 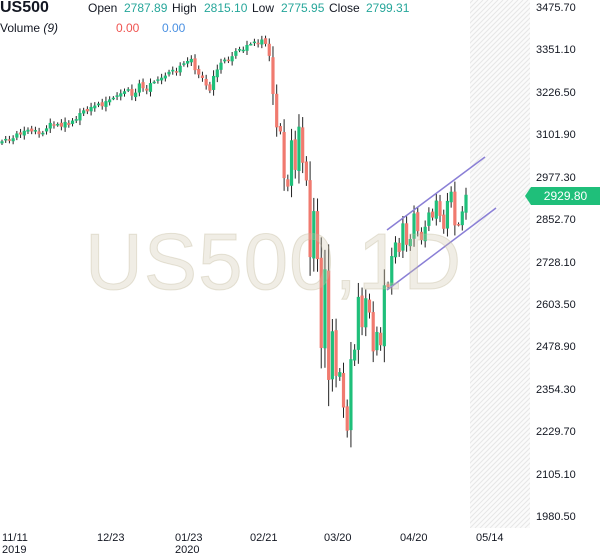 What do you see at coordinates (388, 8) in the screenshot?
I see `close-value: 2799.31` at bounding box center [388, 8].